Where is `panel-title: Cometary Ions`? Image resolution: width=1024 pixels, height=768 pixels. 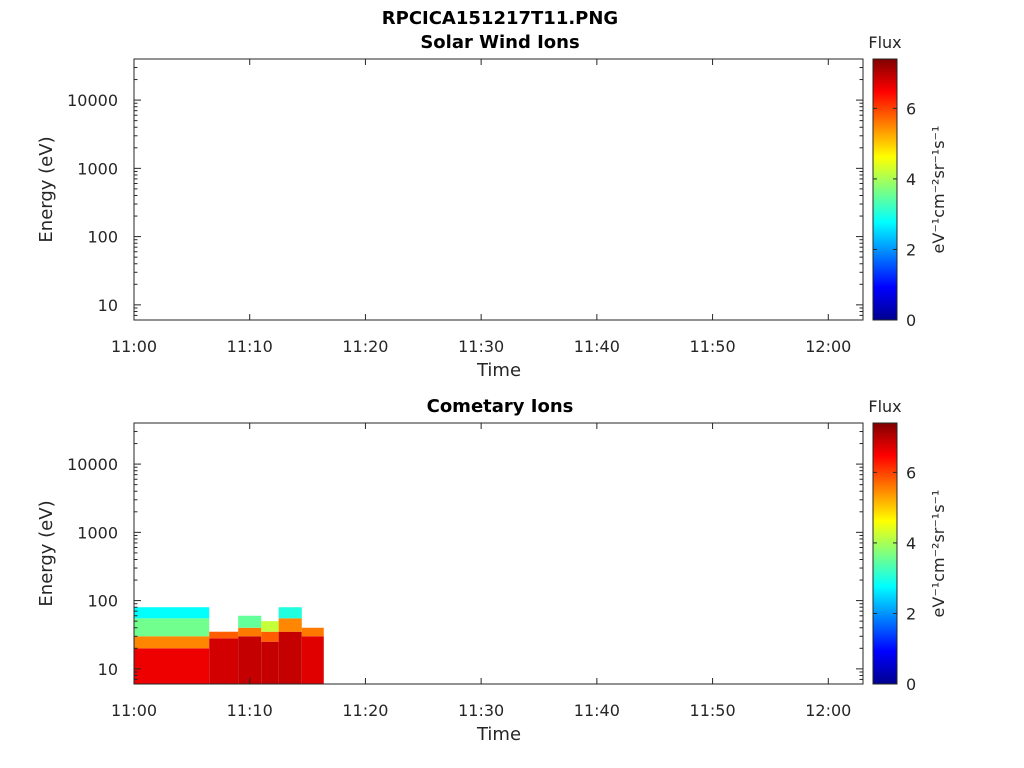
panel-title: Cometary Ions is located at coordinates (500, 406).